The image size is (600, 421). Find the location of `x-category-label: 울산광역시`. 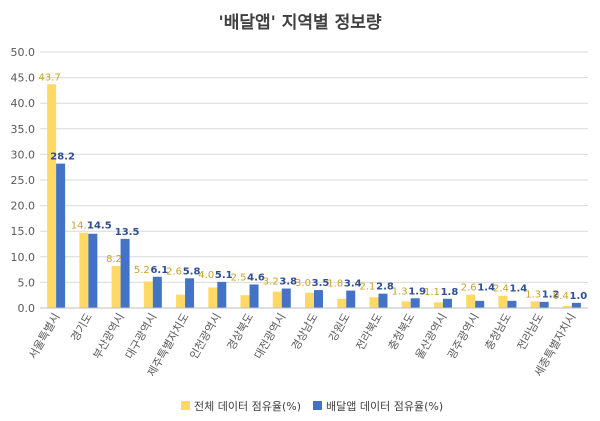

x-category-label: 울산광역시 is located at coordinates (431, 336).